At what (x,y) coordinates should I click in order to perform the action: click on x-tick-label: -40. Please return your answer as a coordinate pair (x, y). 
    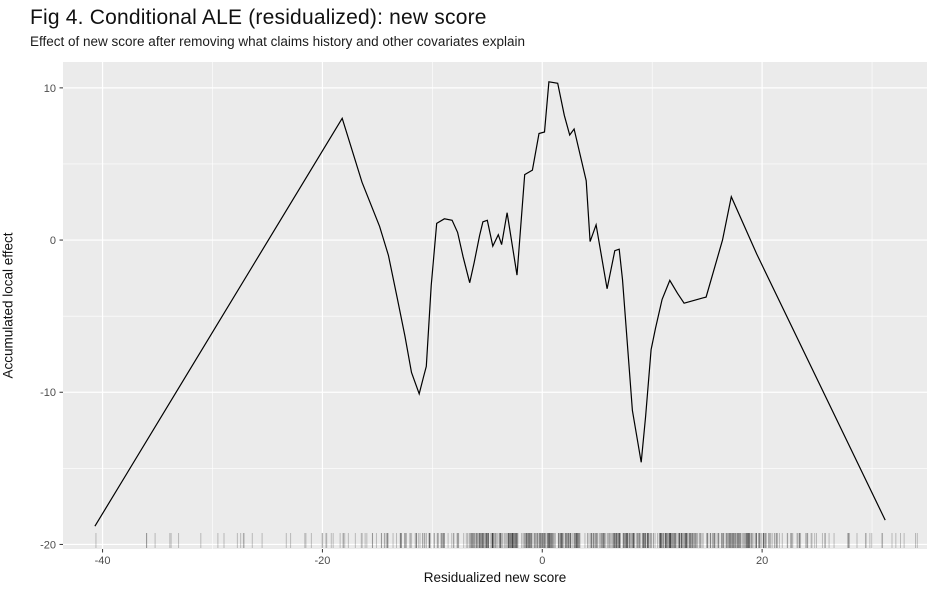
    Looking at the image, I should click on (103, 561).